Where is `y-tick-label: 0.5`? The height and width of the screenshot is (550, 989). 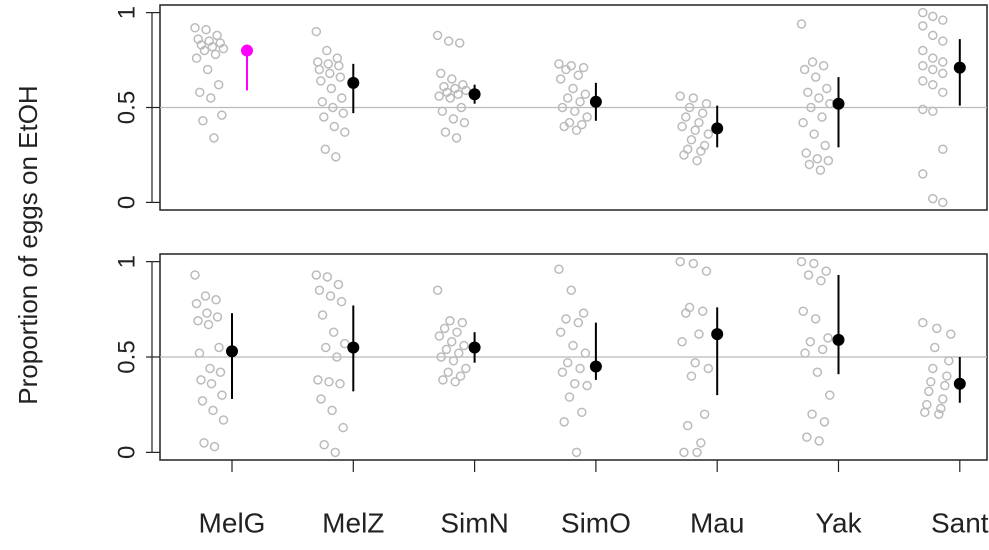 y-tick-label: 0.5 is located at coordinates (126, 356).